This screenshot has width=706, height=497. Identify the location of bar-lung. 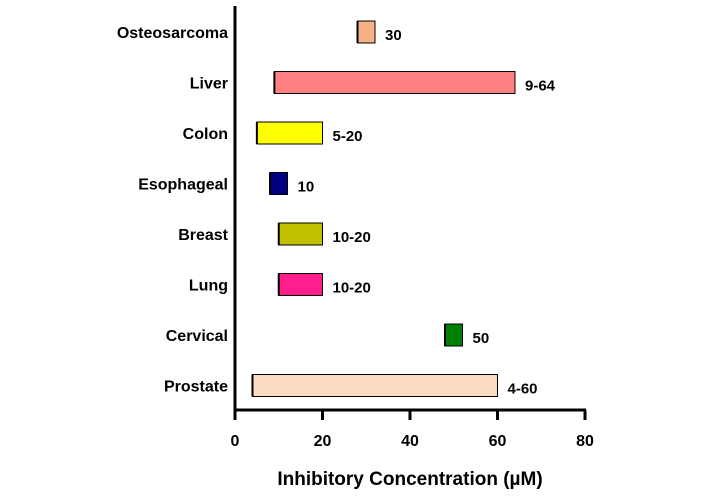
(300, 284).